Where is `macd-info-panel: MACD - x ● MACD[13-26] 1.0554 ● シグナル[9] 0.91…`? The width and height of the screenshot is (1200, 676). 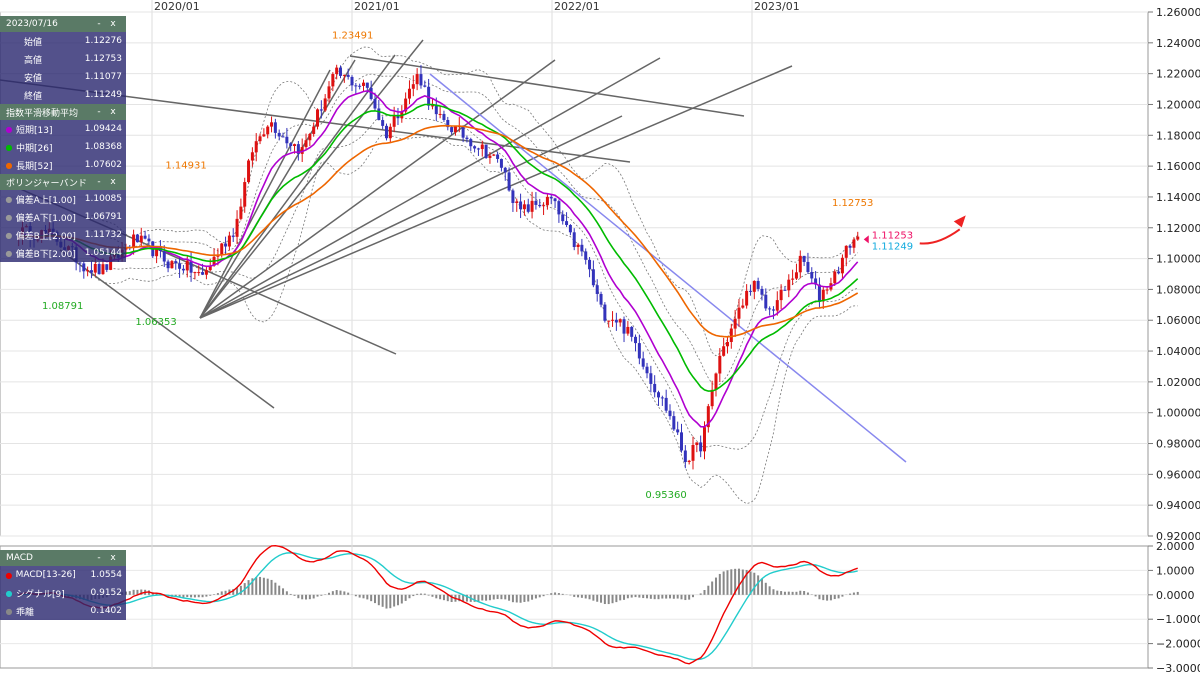 macd-info-panel: MACD - x ● MACD[13-26] 1.0554 ● シグナル[9] 0.91… is located at coordinates (63, 585).